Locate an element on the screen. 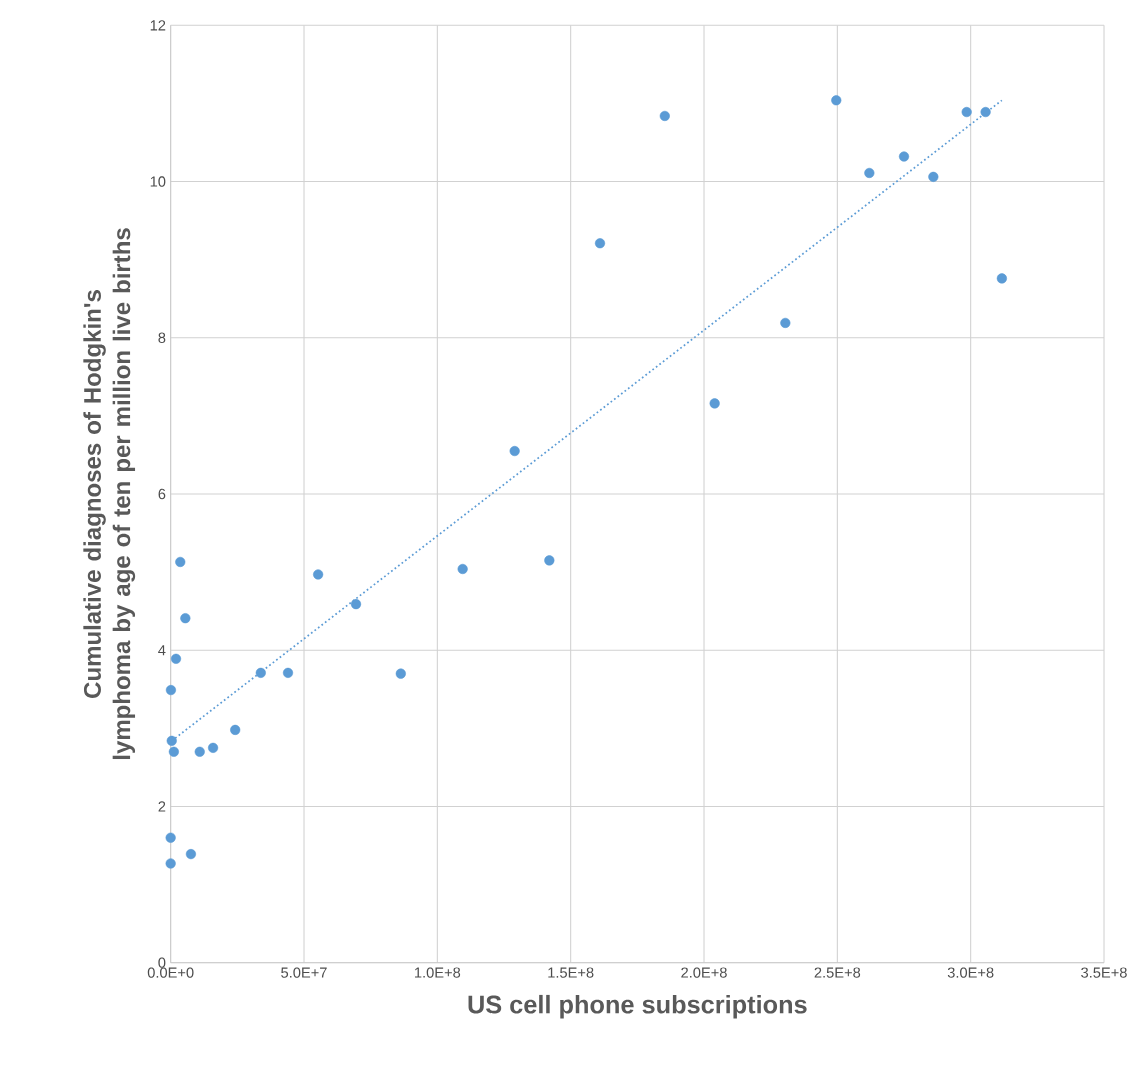 Image resolution: width=1146 pixels, height=1076 pixels. x-tick-label: 3.5E+8 is located at coordinates (1104, 972).